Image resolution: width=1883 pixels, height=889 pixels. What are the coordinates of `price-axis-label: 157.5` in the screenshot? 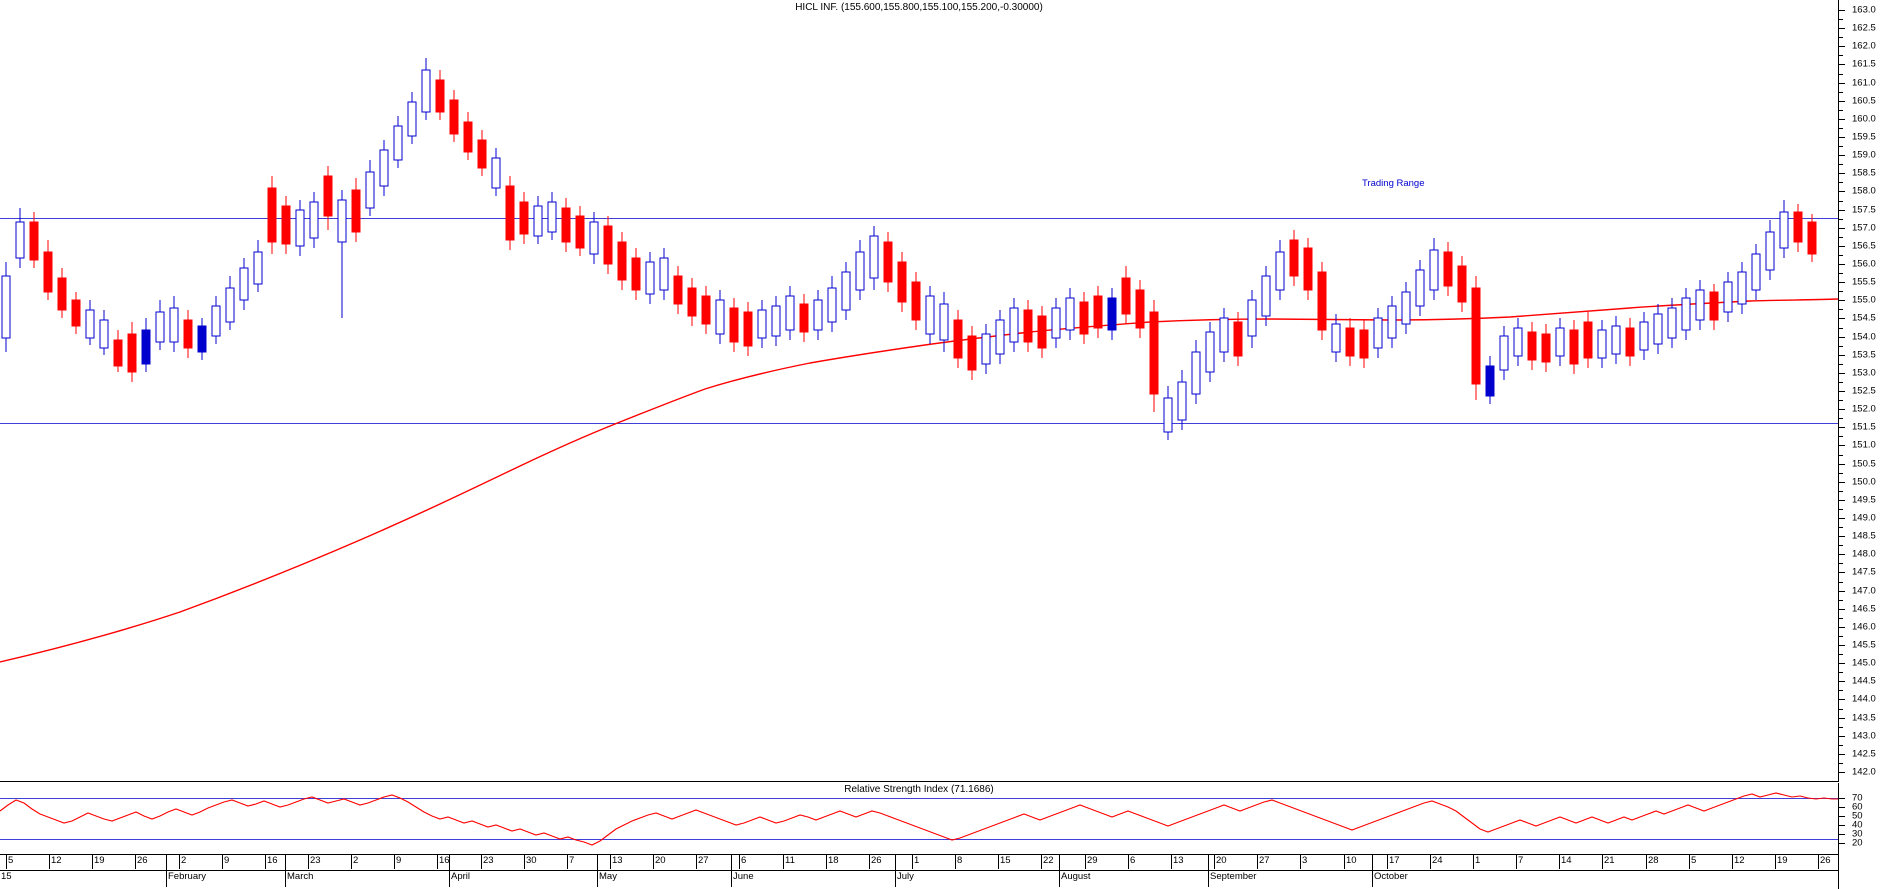 It's located at (1864, 210).